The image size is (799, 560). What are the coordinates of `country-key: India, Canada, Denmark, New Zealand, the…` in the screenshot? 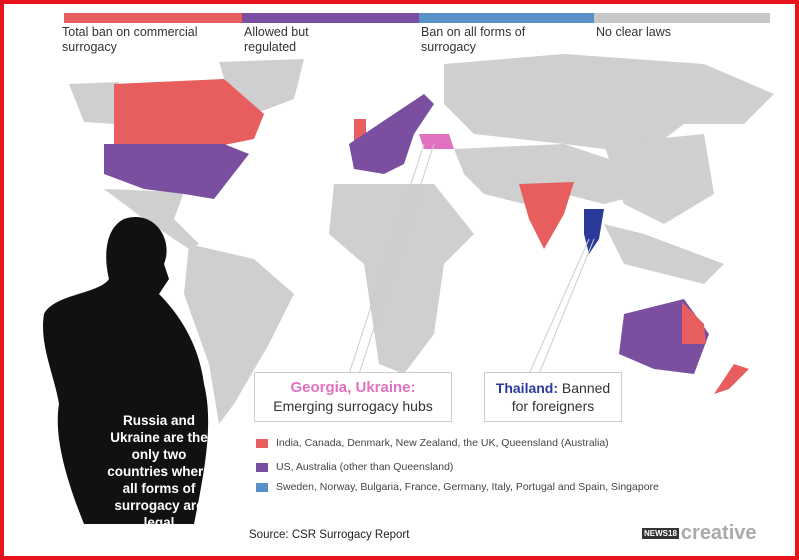 It's located at (432, 443).